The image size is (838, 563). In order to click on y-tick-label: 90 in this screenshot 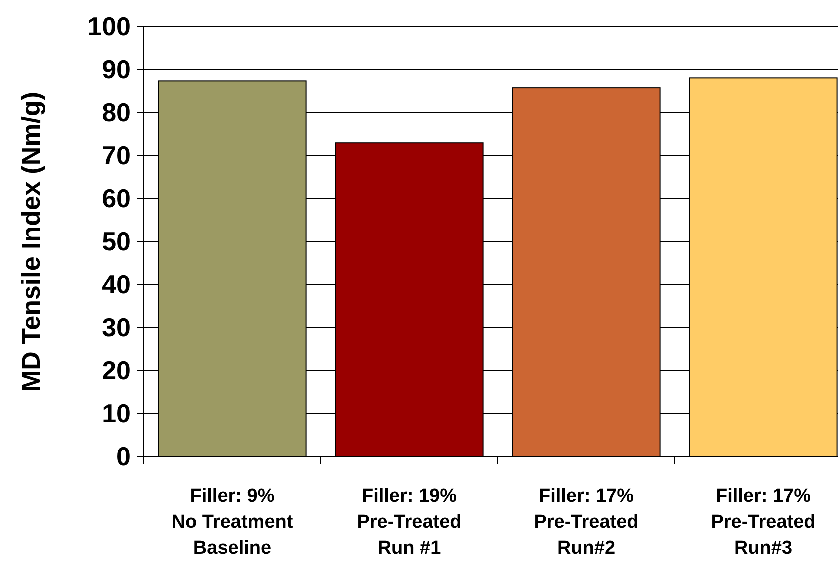, I will do `click(116, 69)`.